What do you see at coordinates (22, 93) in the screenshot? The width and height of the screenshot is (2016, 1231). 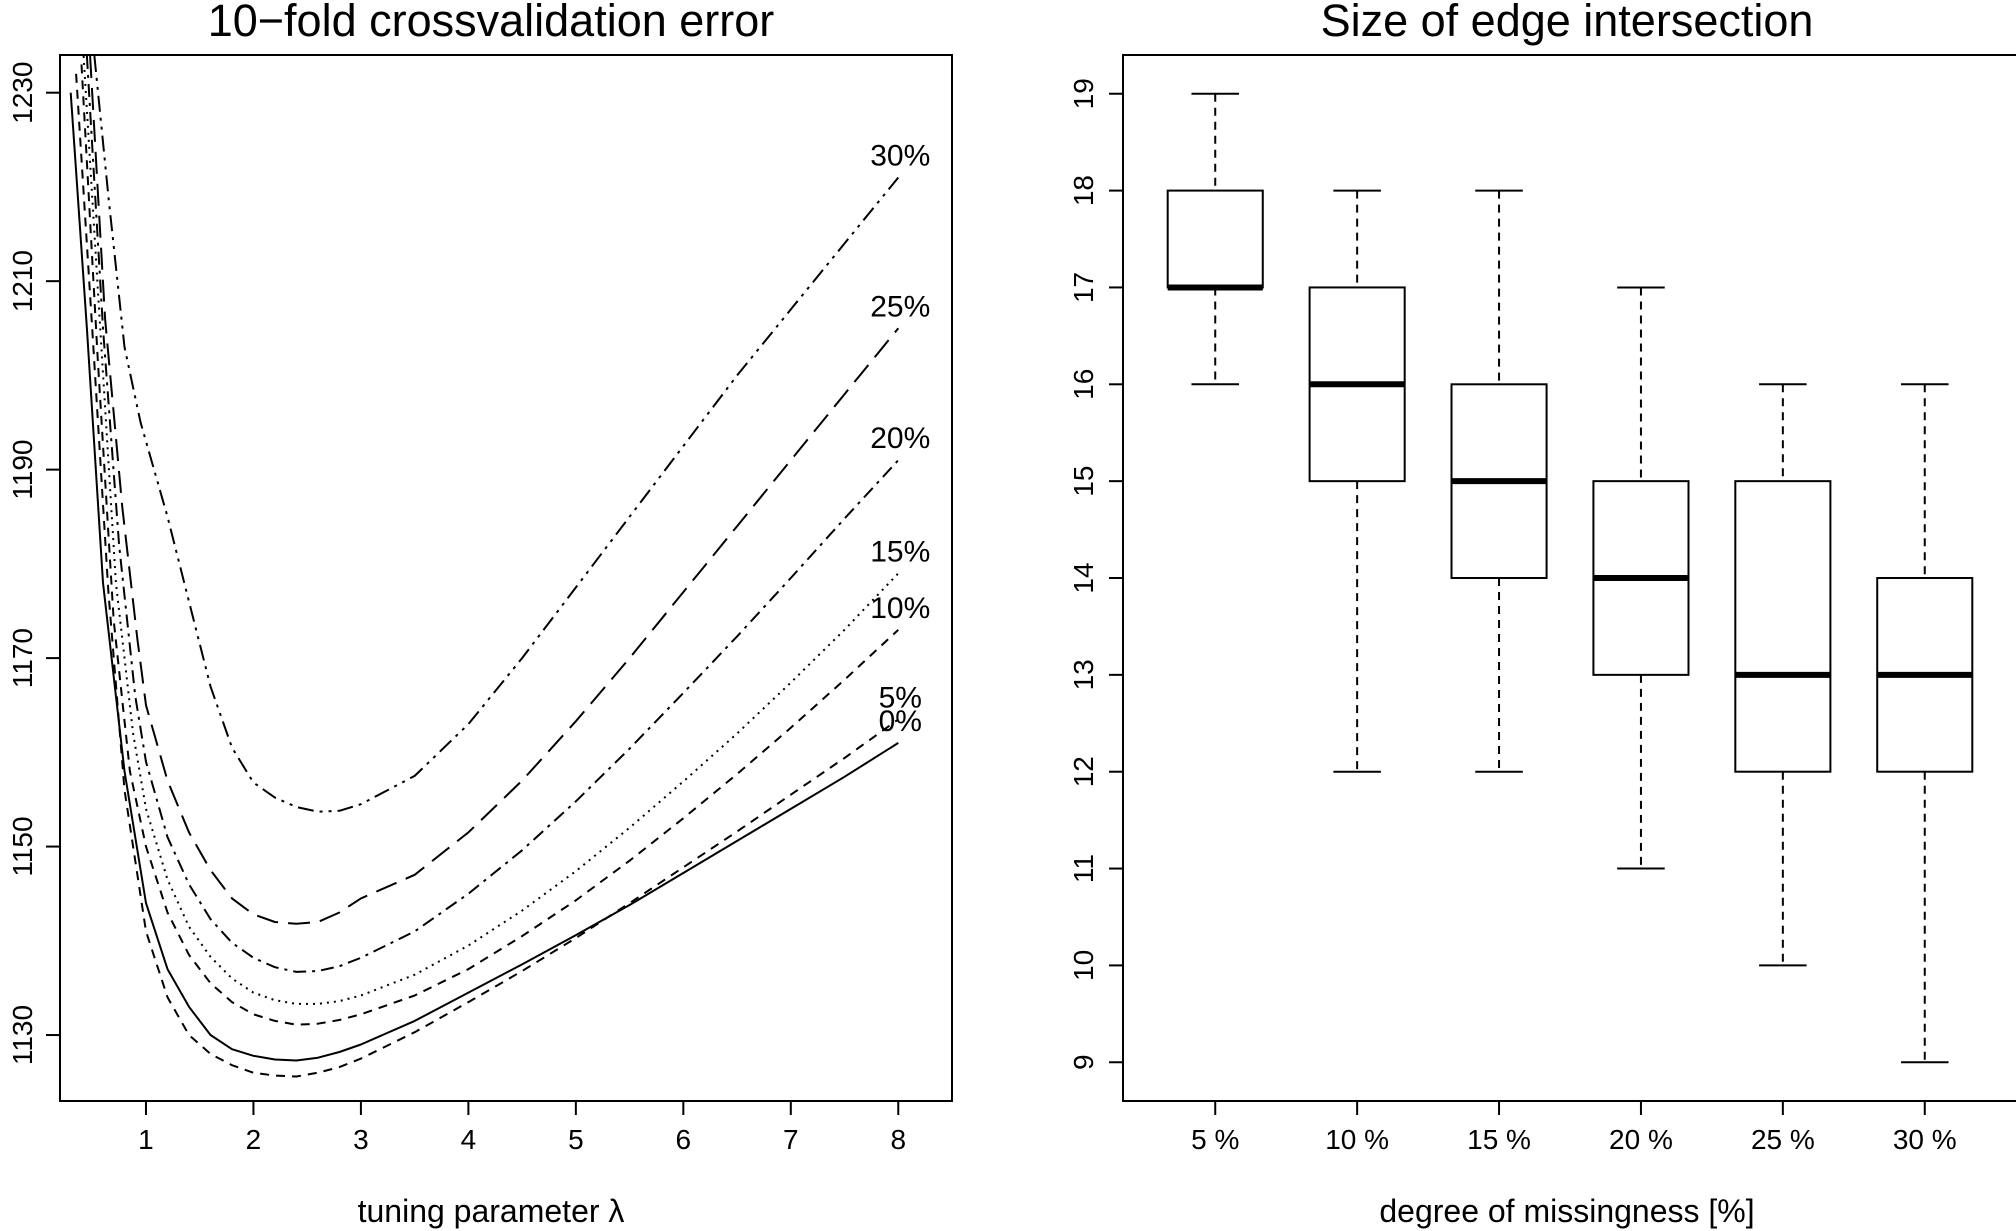 I see `y-tick-label: 1230` at bounding box center [22, 93].